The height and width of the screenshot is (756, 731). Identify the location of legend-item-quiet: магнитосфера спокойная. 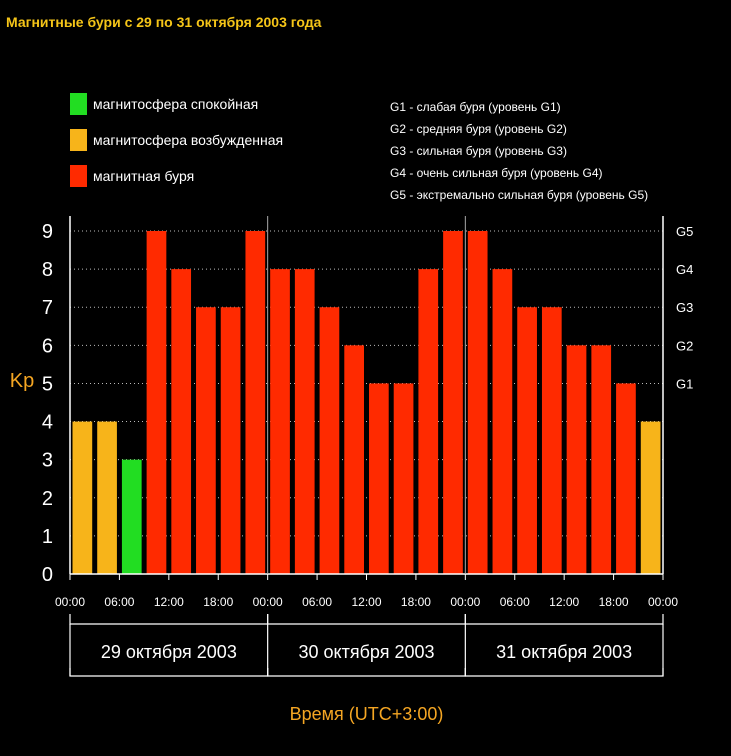
(164, 104).